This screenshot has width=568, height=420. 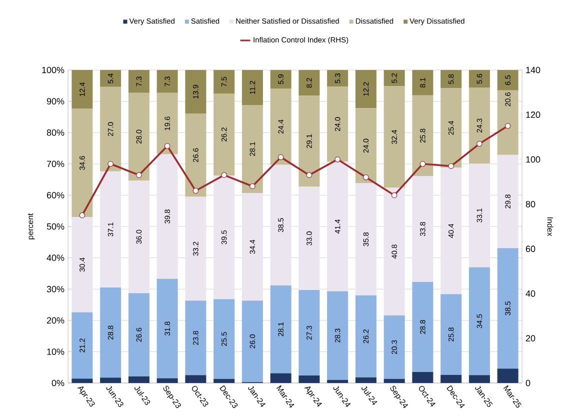 I want to click on y2-tick-label: 80, so click(x=531, y=204).